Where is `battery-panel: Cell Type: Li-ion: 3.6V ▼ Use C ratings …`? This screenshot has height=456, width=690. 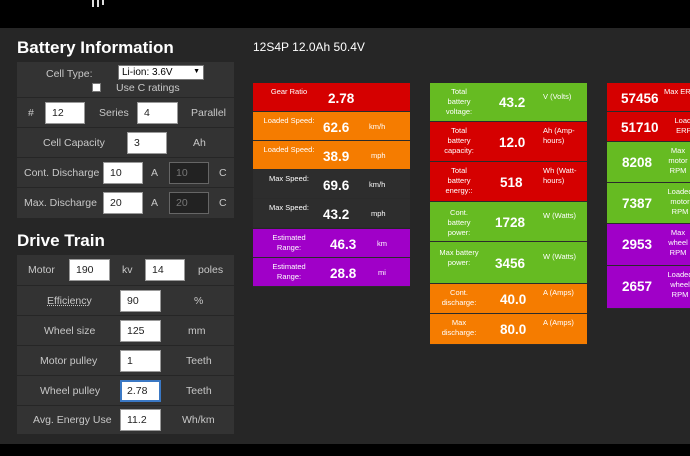
battery-panel: Cell Type: Li-ion: 3.6V ▼ Use C ratings … is located at coordinates (125, 140).